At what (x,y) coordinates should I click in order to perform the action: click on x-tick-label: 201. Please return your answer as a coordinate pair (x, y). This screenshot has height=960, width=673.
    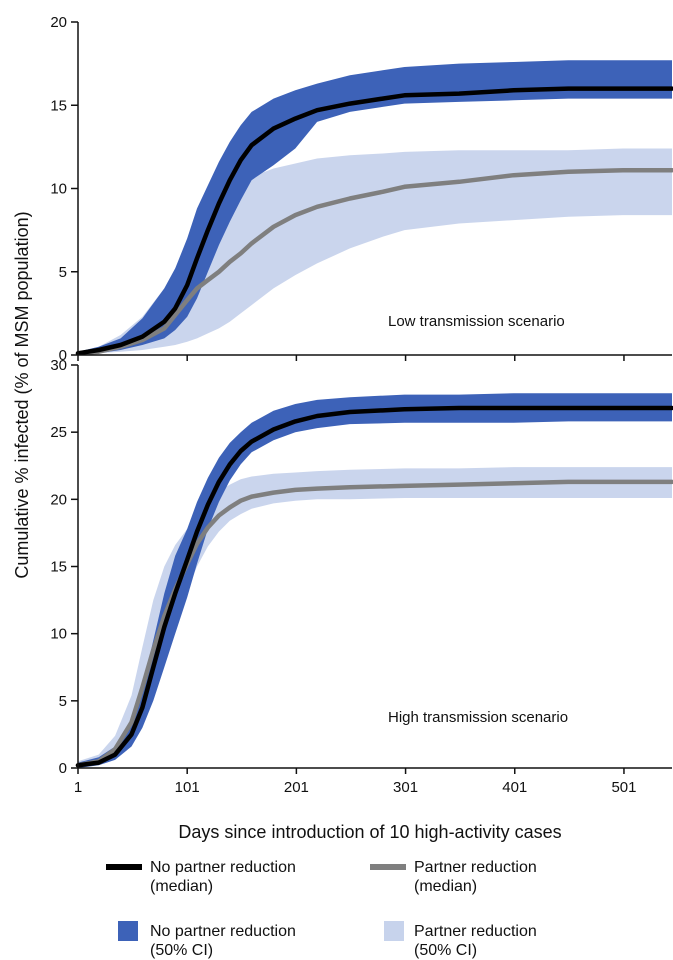
    Looking at the image, I should click on (296, 787).